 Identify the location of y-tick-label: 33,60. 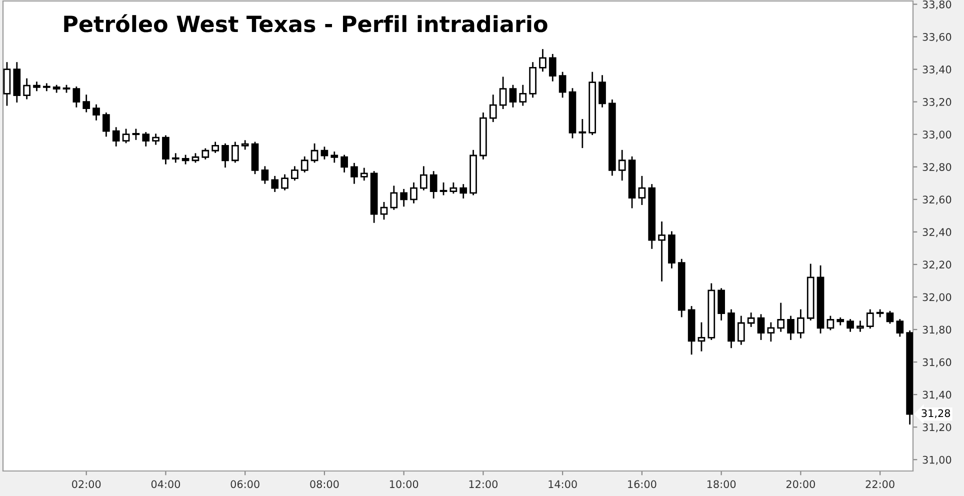
(937, 37).